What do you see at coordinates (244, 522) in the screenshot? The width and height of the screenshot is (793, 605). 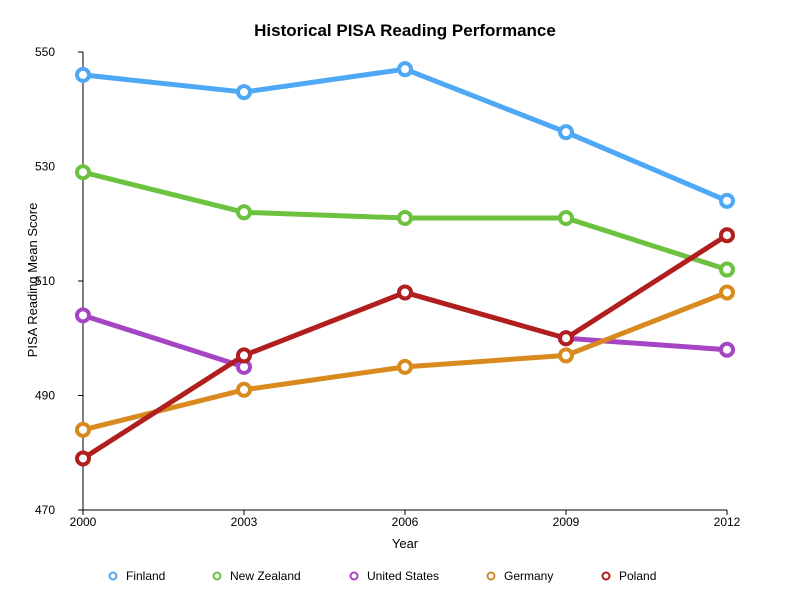 I see `x-tick-label: 2003` at bounding box center [244, 522].